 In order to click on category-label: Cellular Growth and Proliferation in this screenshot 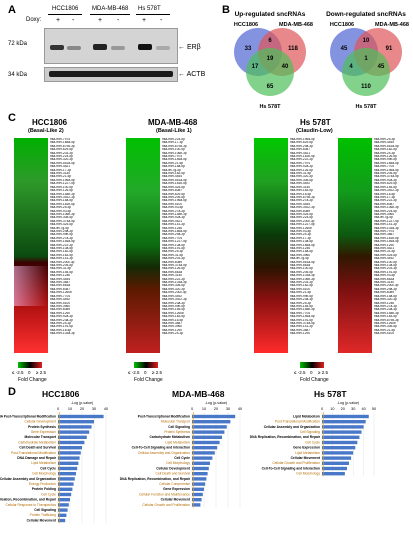, I will do `click(166, 505)`.